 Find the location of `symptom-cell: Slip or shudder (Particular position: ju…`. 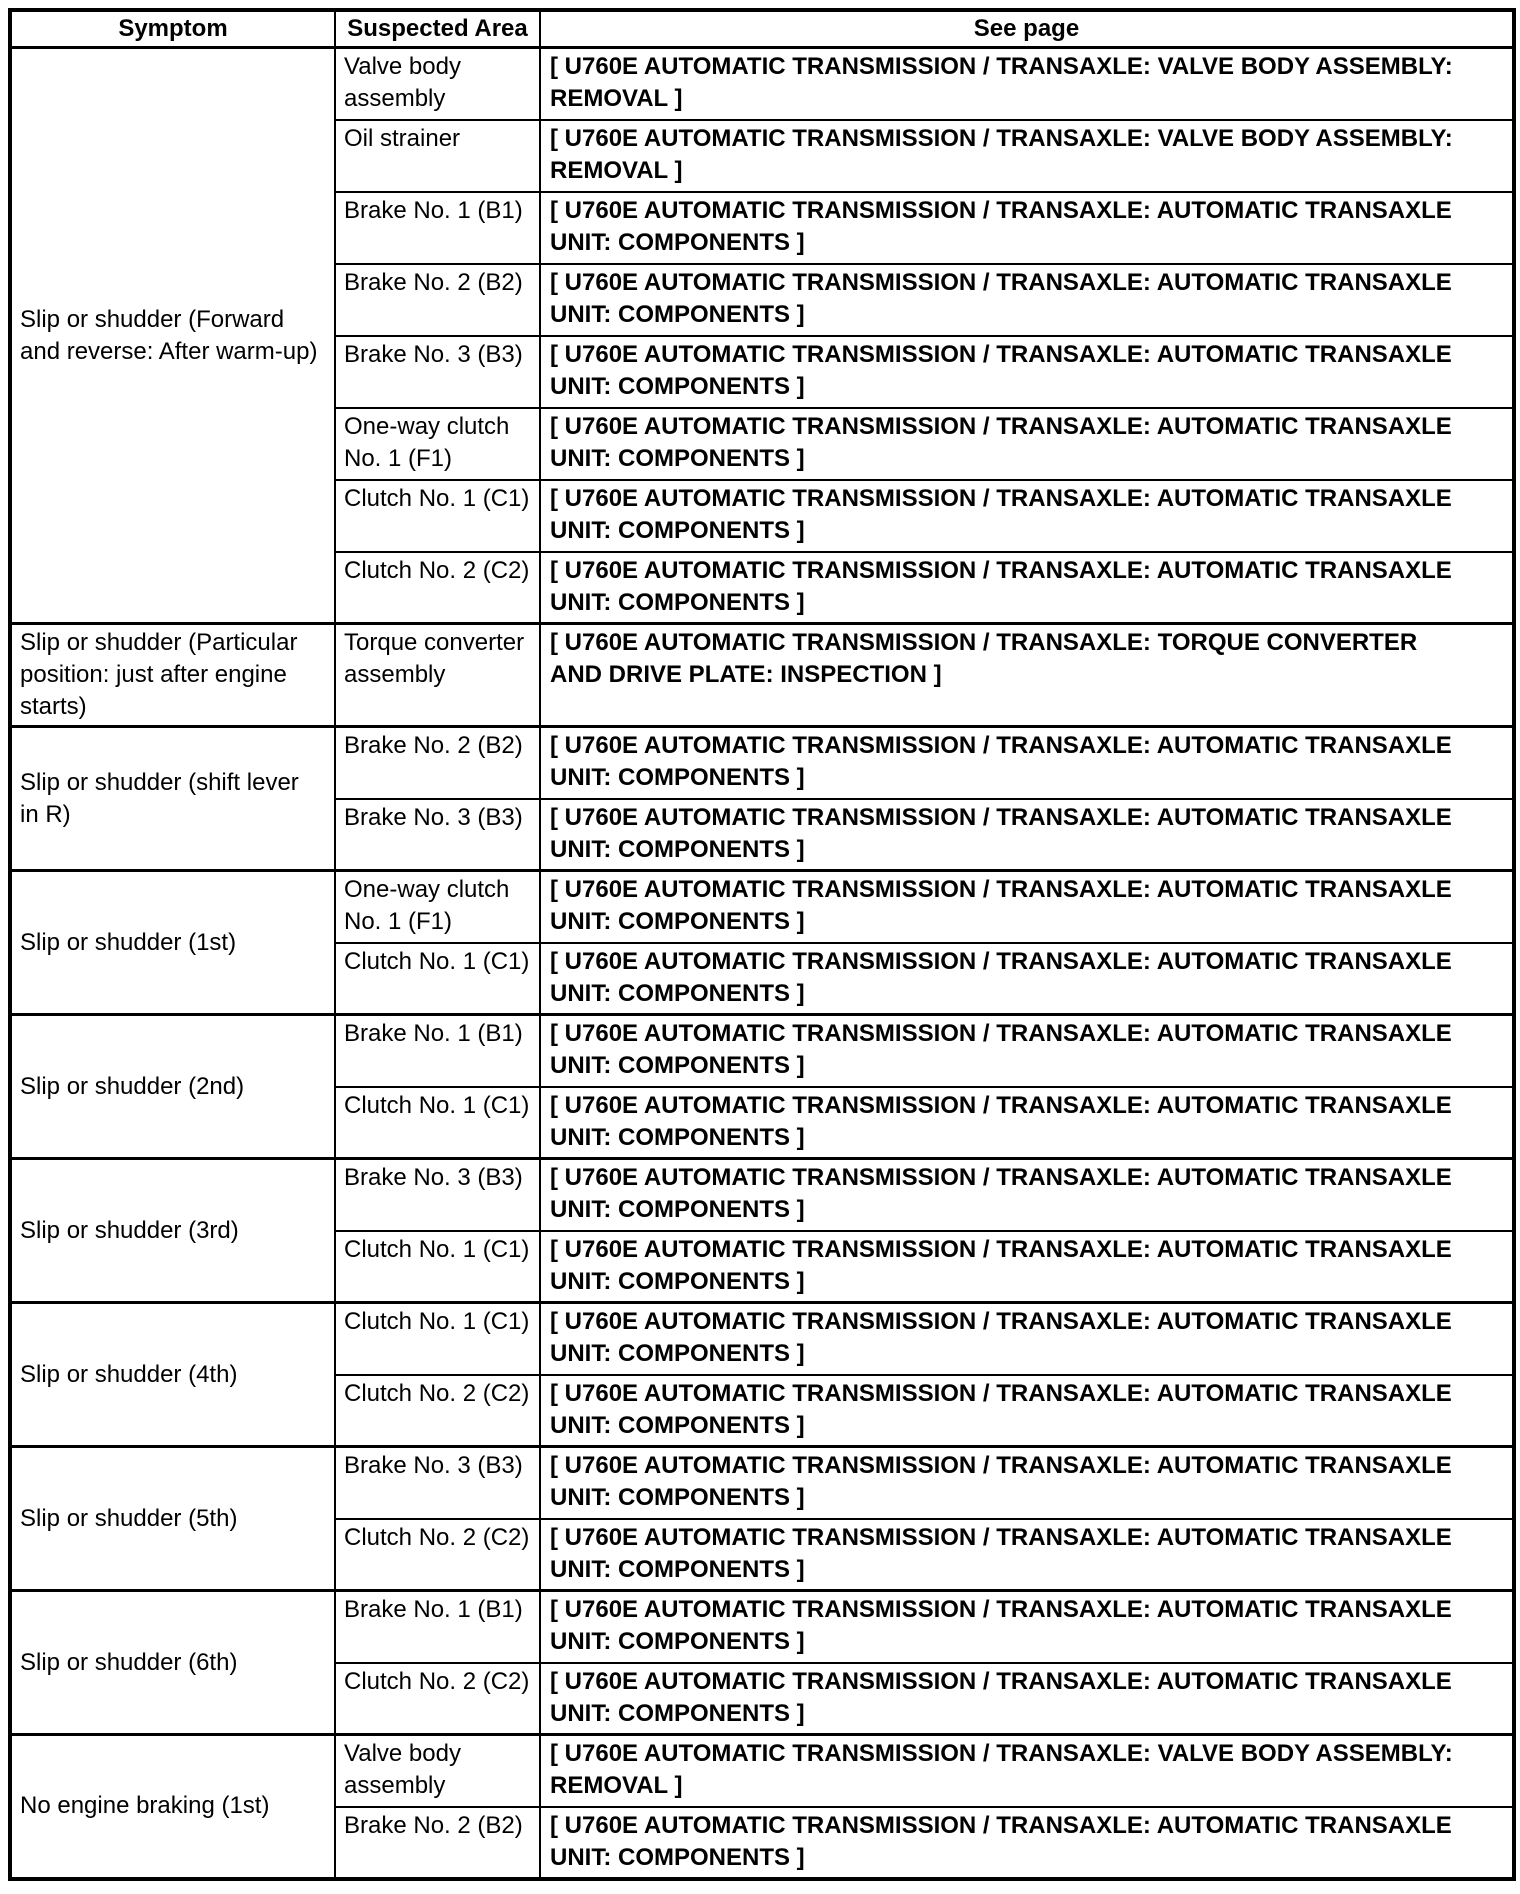

symptom-cell: Slip or shudder (Particular position: ju… is located at coordinates (172, 675).